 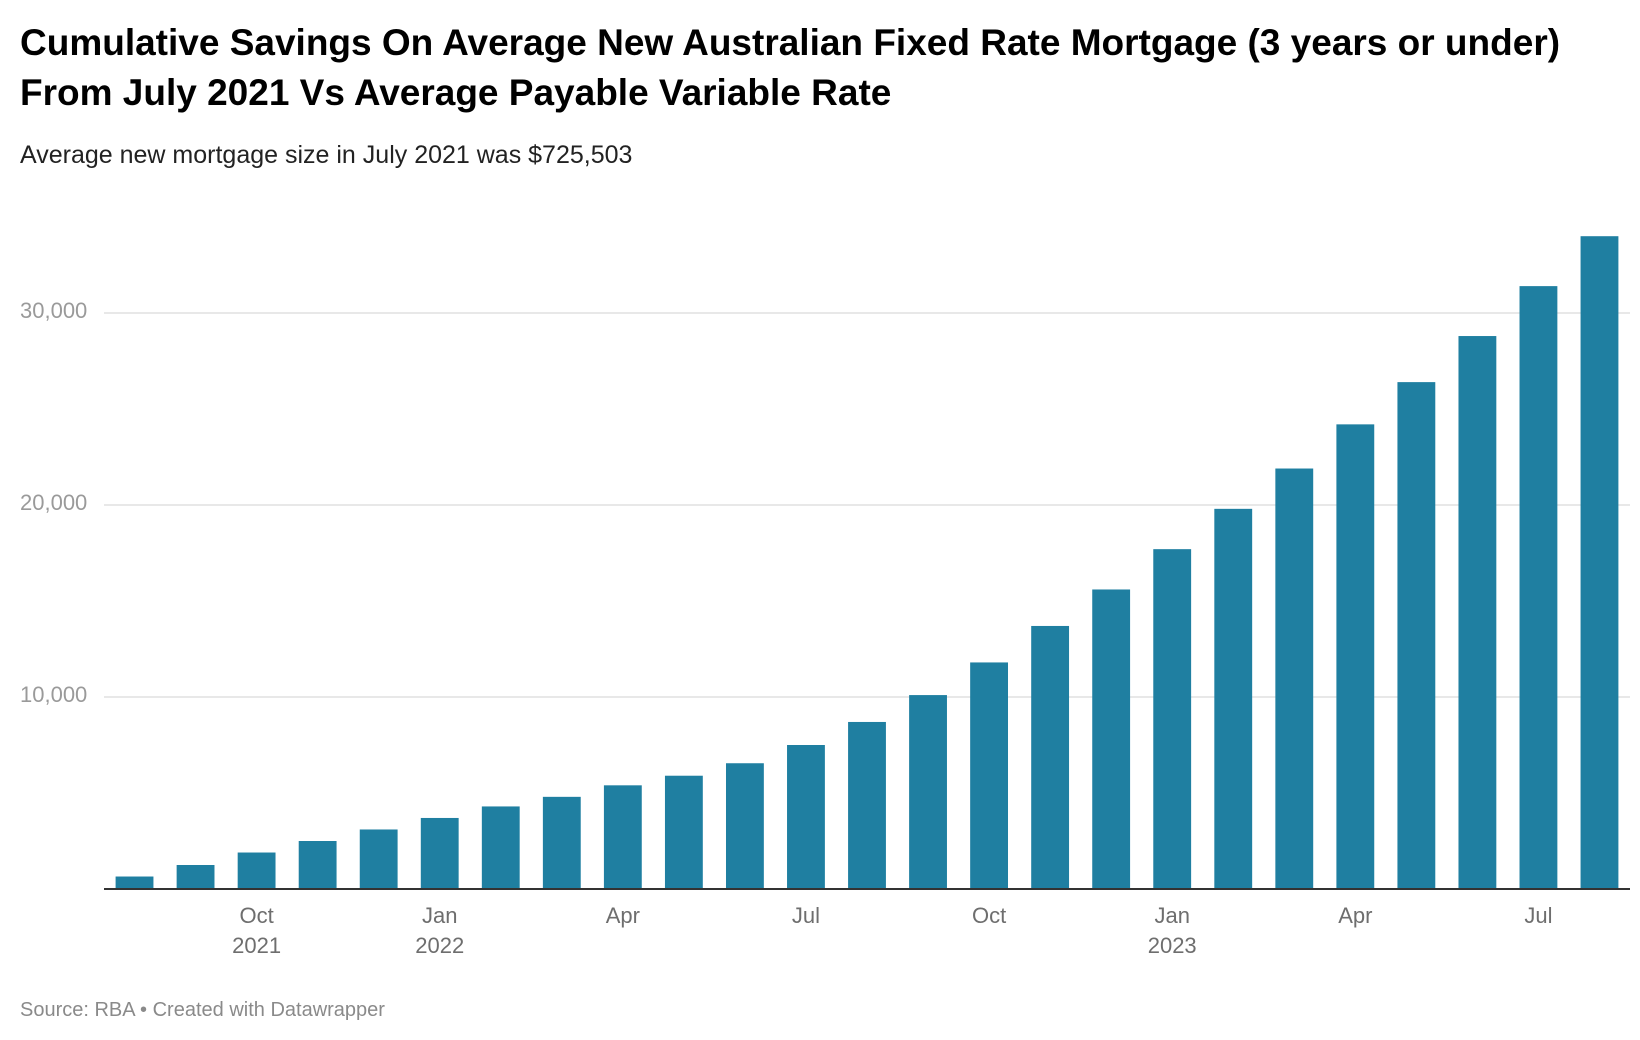 I want to click on bar: May 2022: 5900, so click(x=683, y=832).